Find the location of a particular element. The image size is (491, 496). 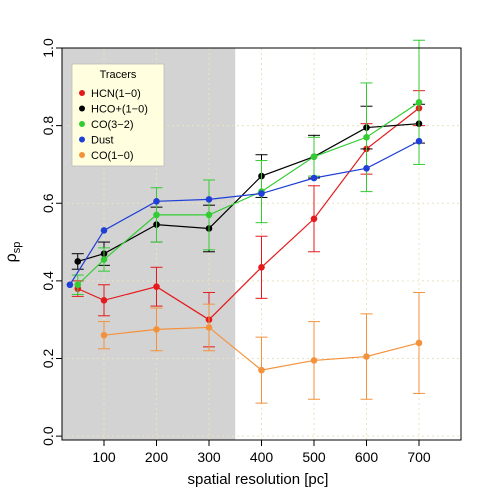

y-tick-label: 0.6 is located at coordinates (48, 203).